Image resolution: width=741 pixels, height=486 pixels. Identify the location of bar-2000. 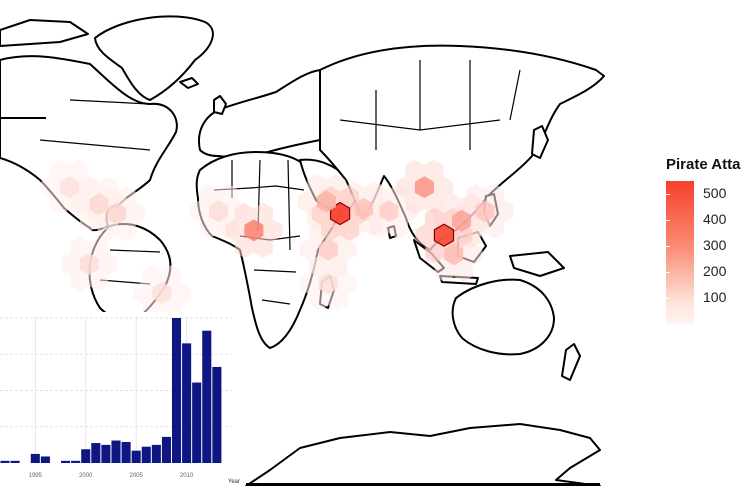
(86, 456).